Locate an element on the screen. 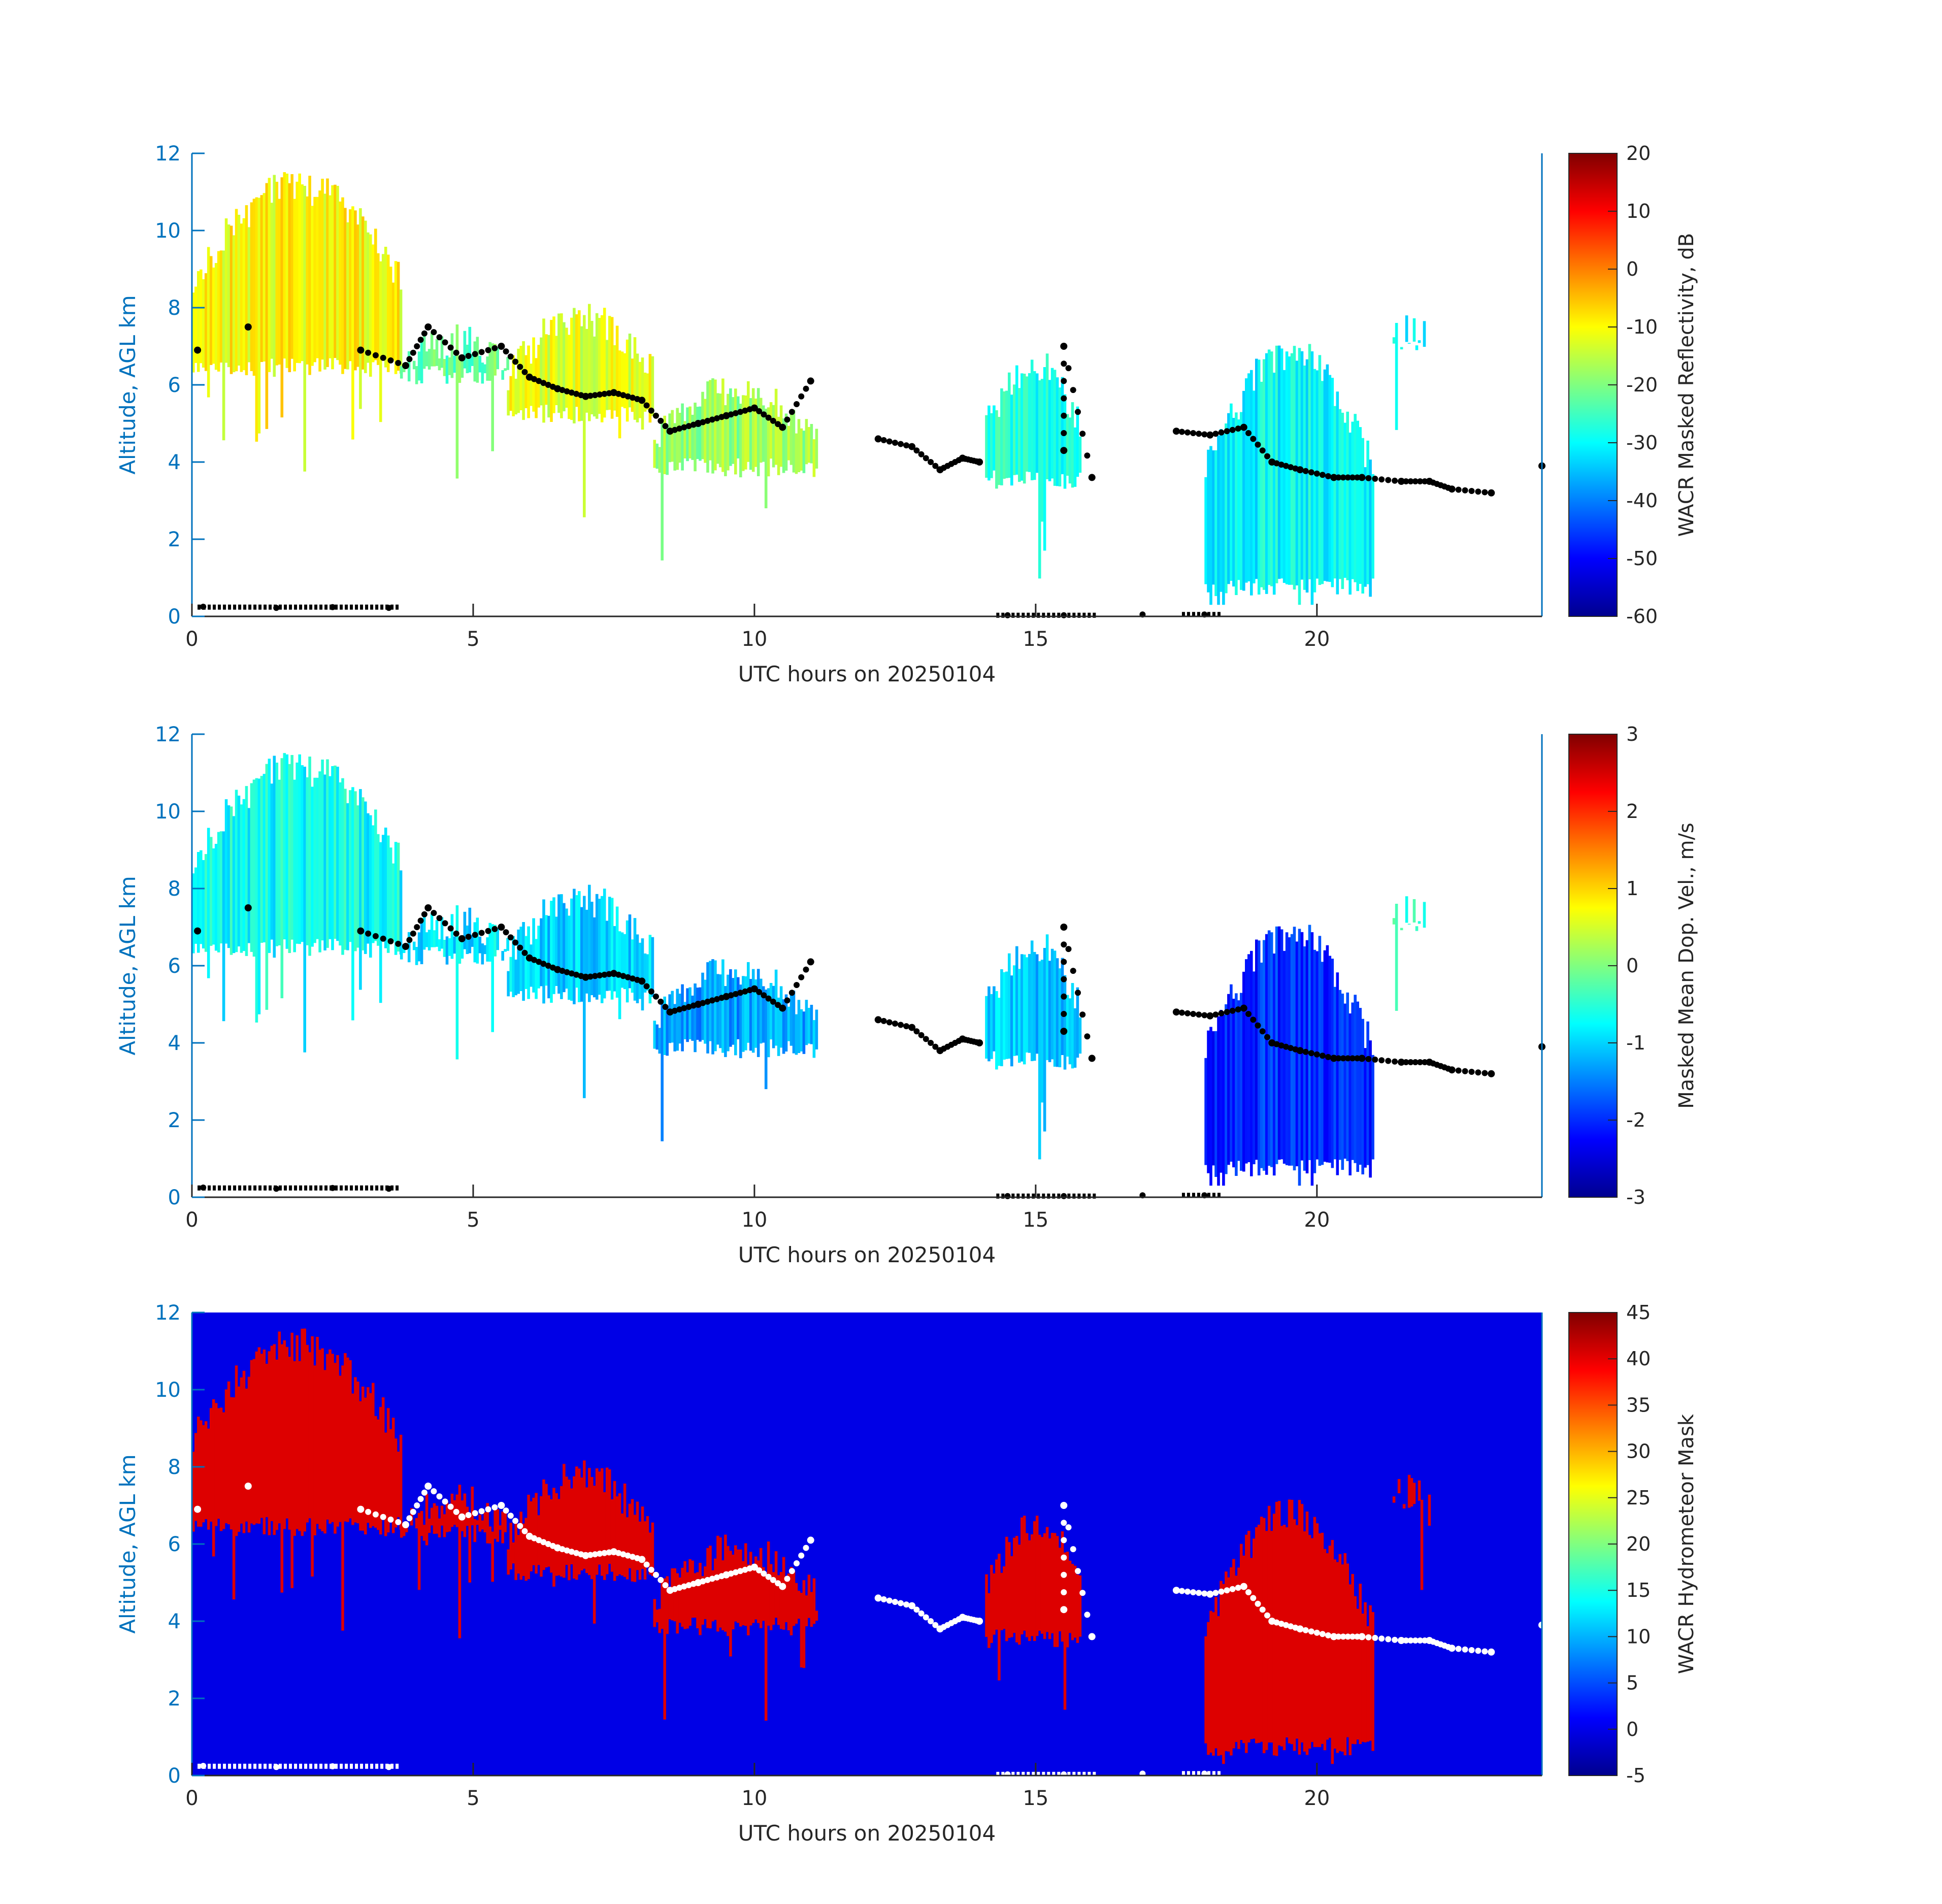 The width and height of the screenshot is (1942, 1904). x-tick-label: 15 is located at coordinates (1035, 639).